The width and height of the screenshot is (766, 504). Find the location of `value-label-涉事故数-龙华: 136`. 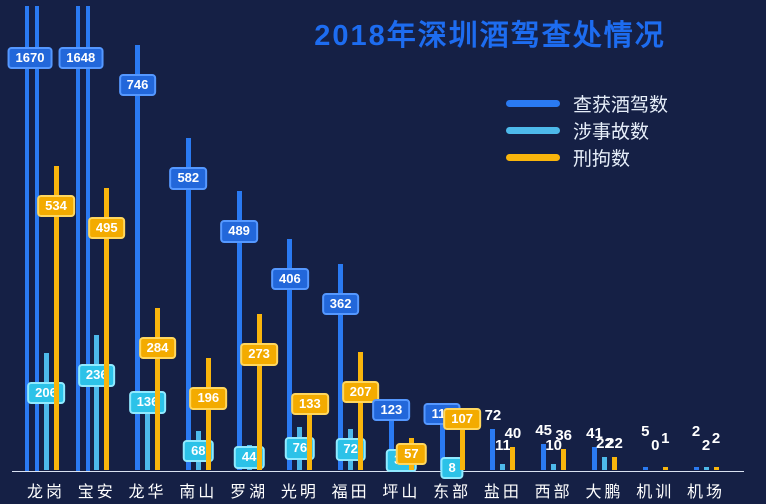

value-label-涉事故数-龙华: 136 is located at coordinates (147, 402).